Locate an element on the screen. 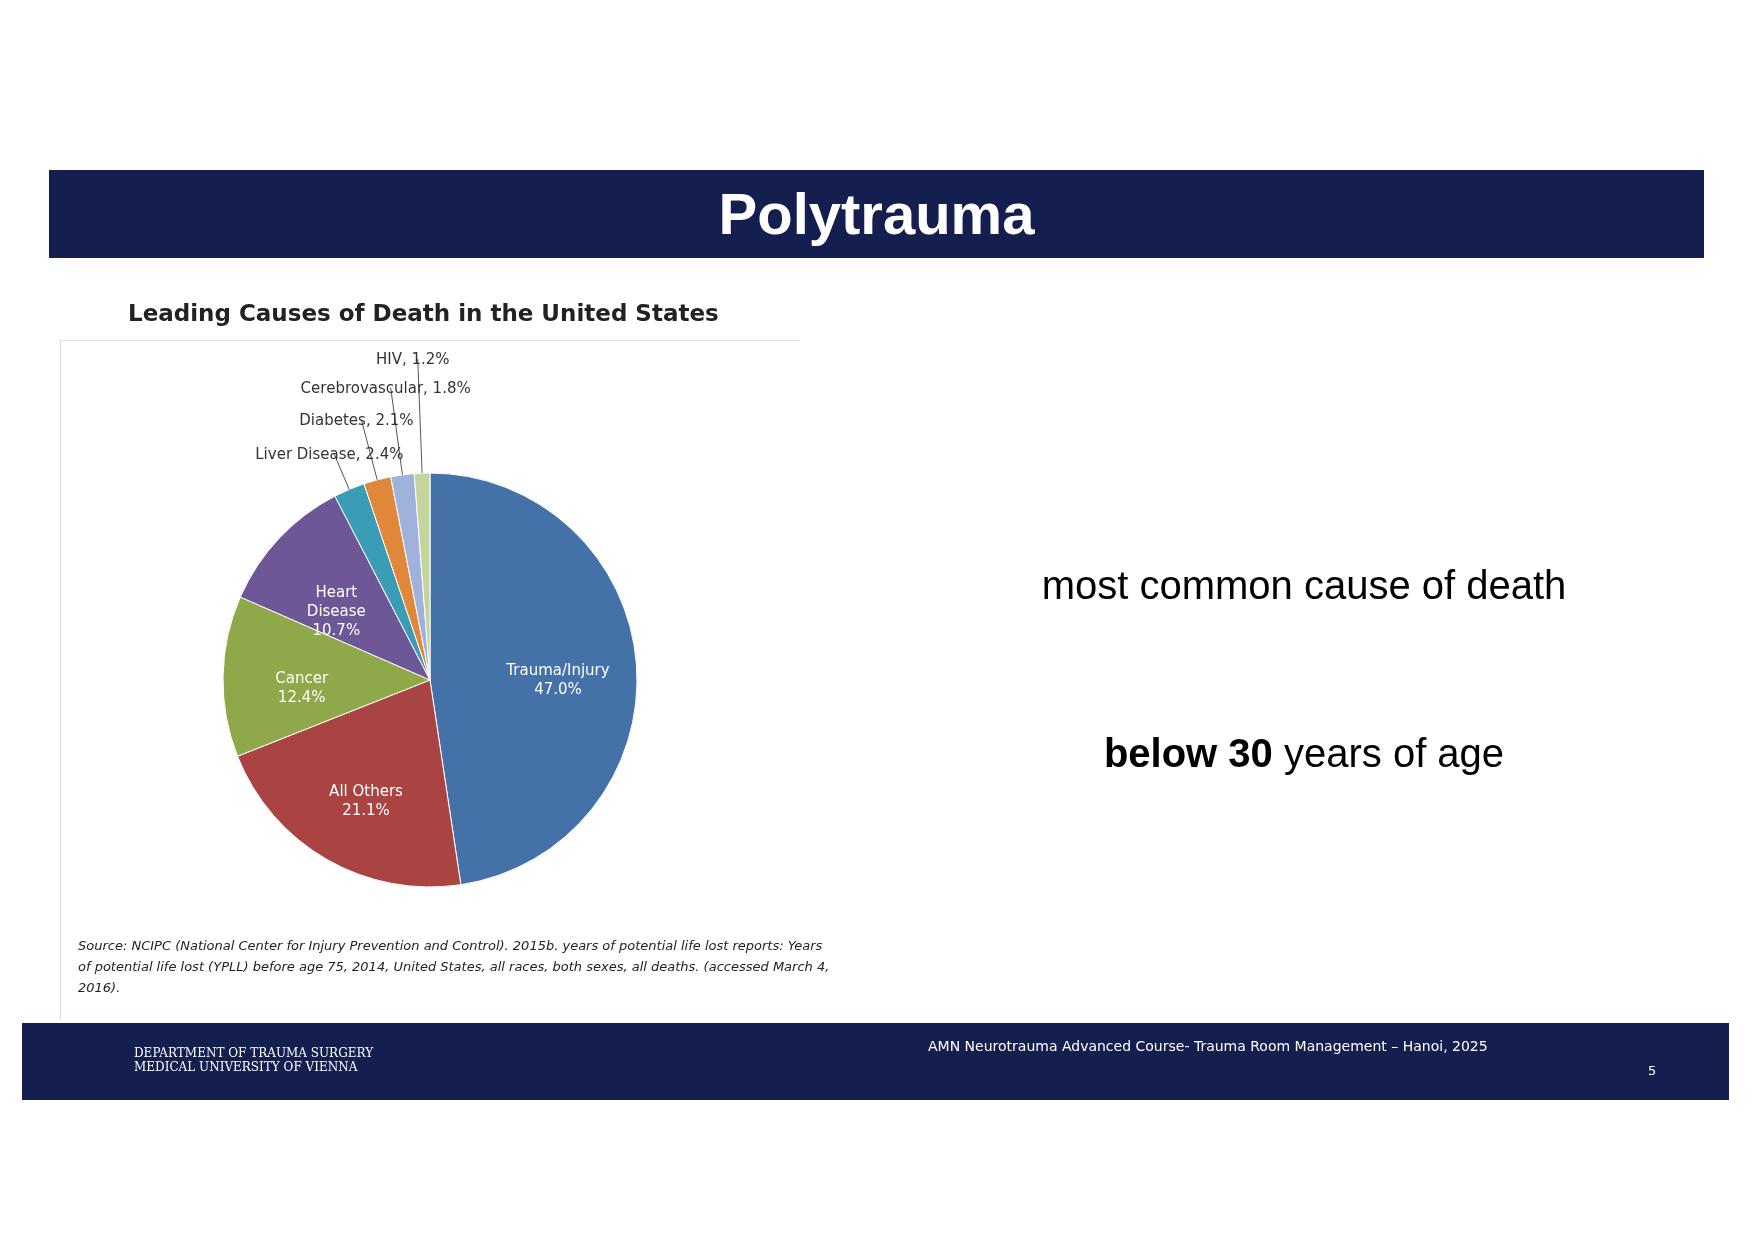 The height and width of the screenshot is (1241, 1754). data-label: 12.4% is located at coordinates (301, 696).